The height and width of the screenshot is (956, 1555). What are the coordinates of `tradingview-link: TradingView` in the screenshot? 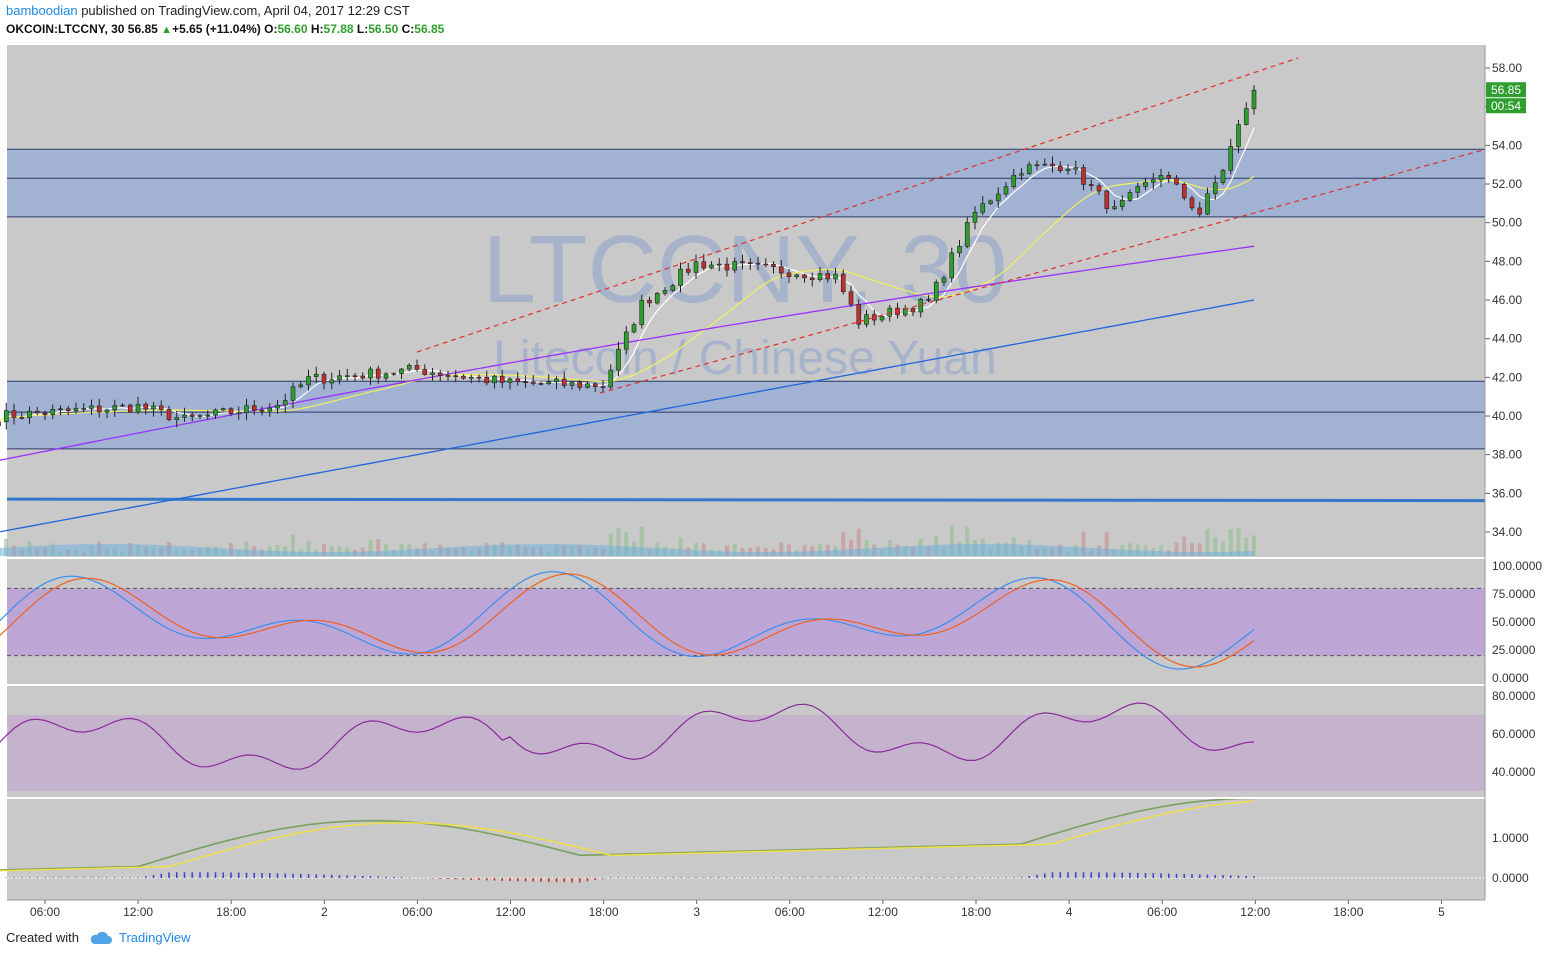 It's located at (154, 937).